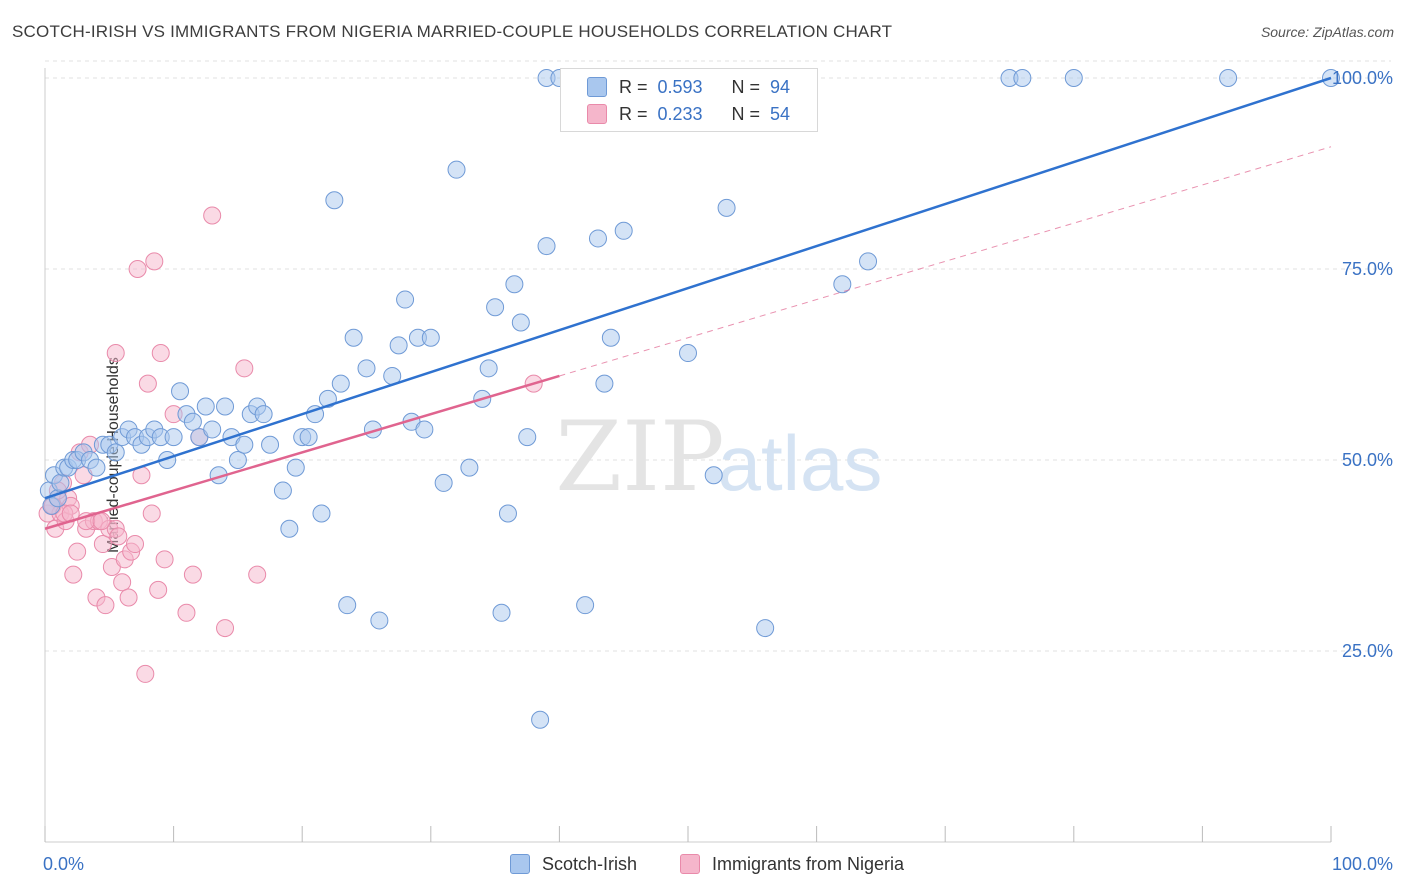 Image resolution: width=1406 pixels, height=892 pixels. What do you see at coordinates (597, 114) in the screenshot?
I see `legend-swatch-nigeria` at bounding box center [597, 114].